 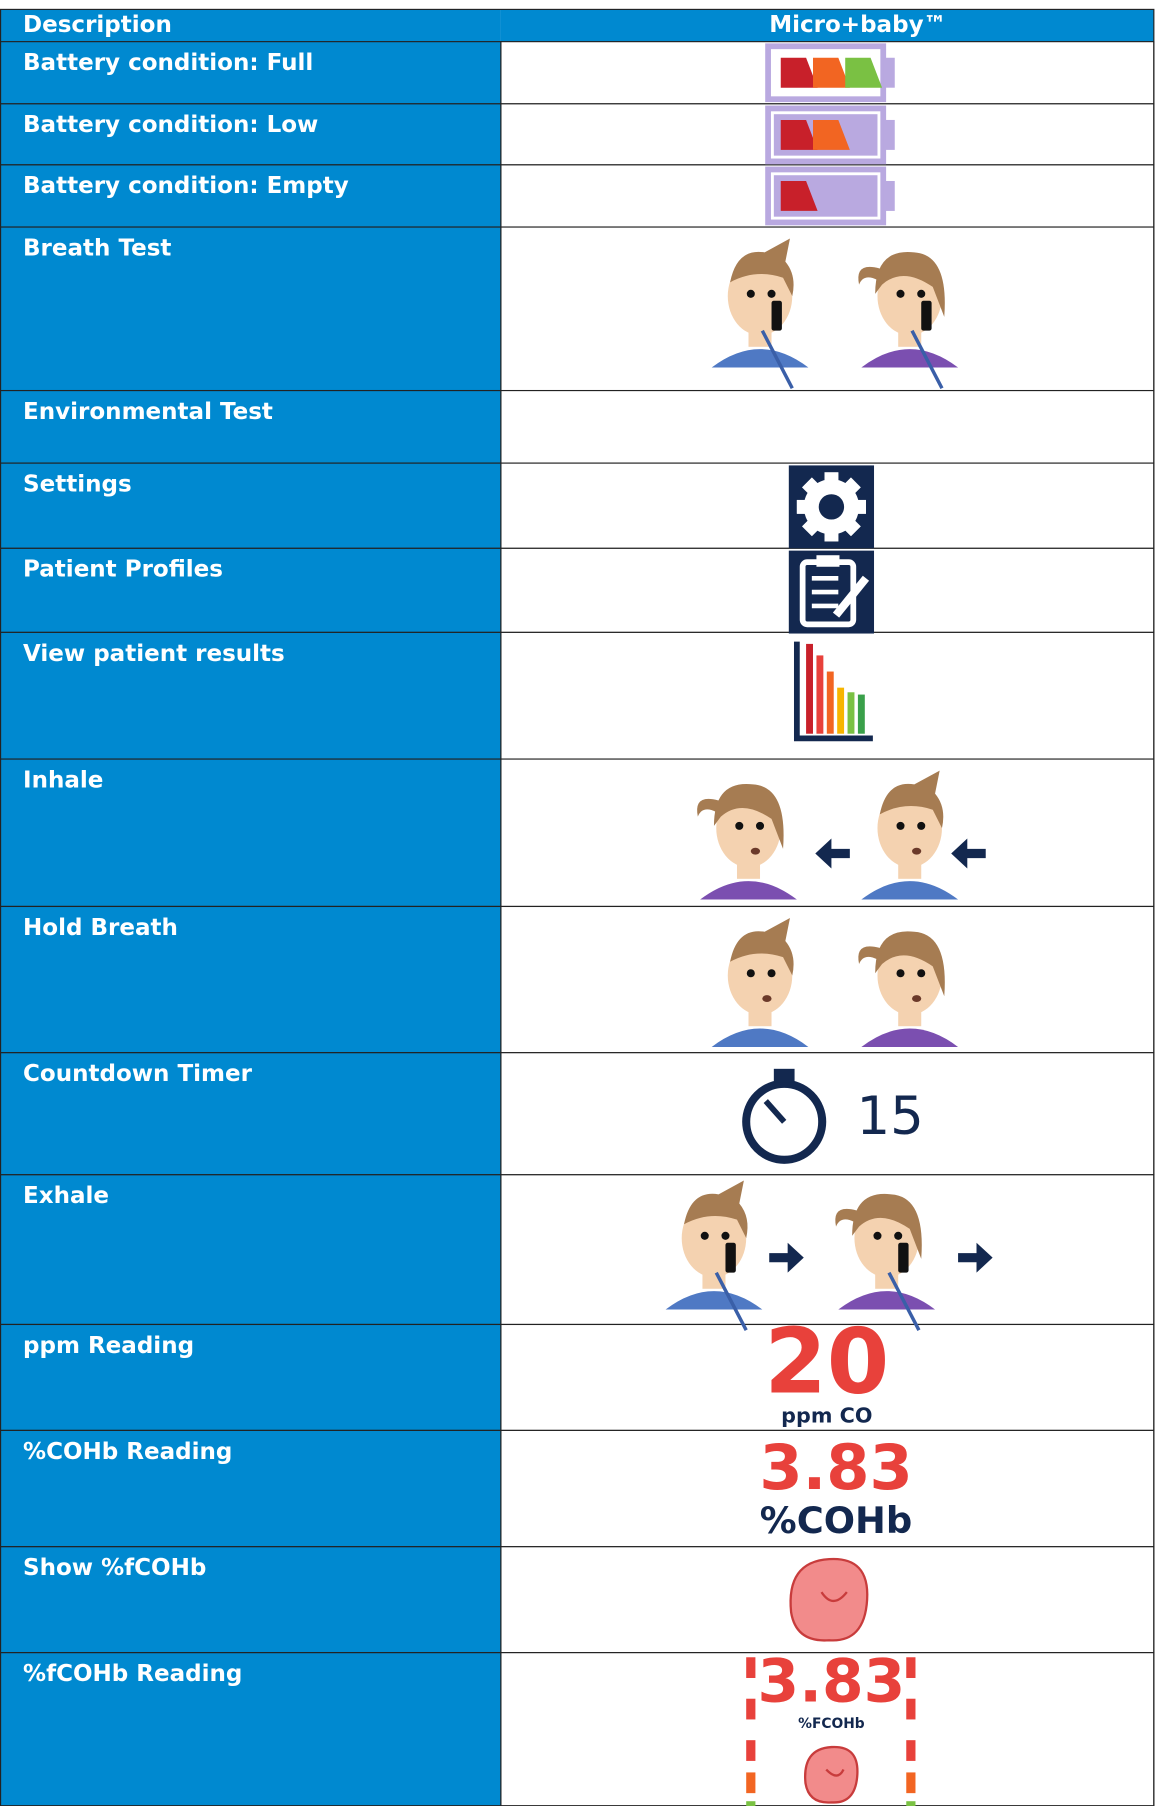 I want to click on ponytail, so click(x=846, y=1217).